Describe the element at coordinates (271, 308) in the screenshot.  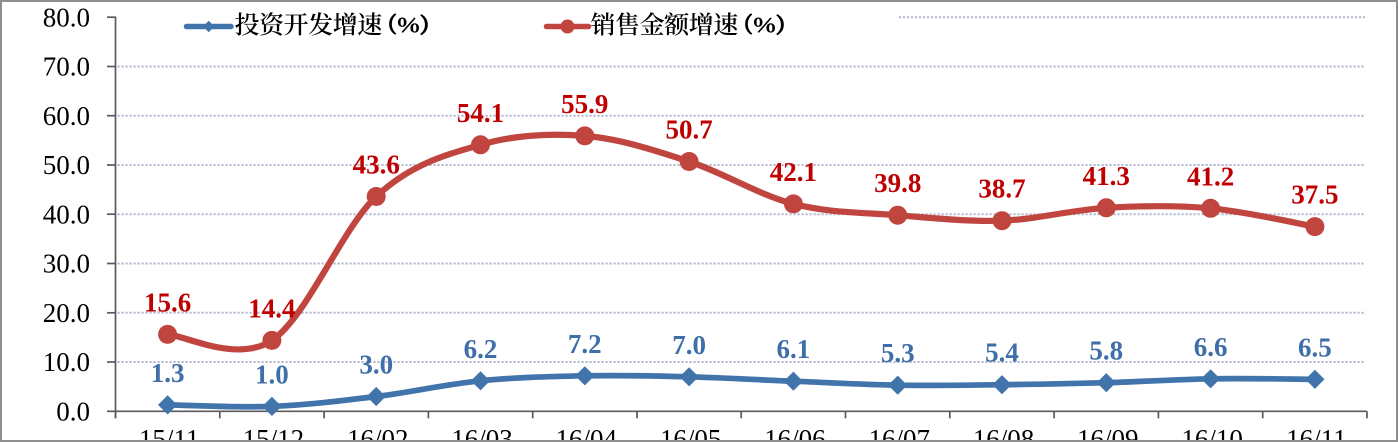
I see `svg-text: 14.4` at that location.